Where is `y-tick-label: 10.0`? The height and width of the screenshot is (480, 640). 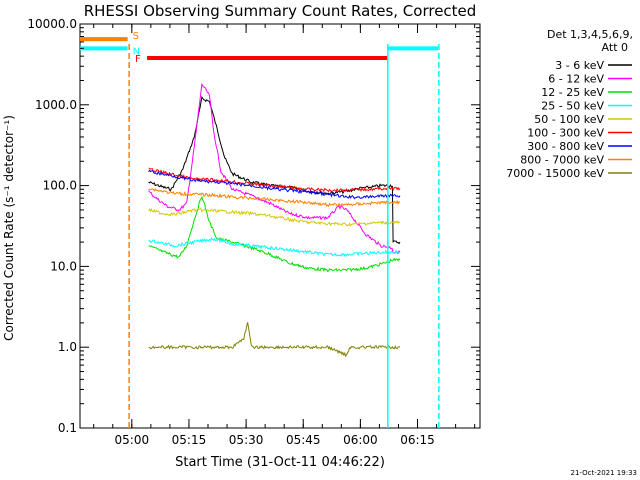 y-tick-label: 10.0 is located at coordinates (63, 266).